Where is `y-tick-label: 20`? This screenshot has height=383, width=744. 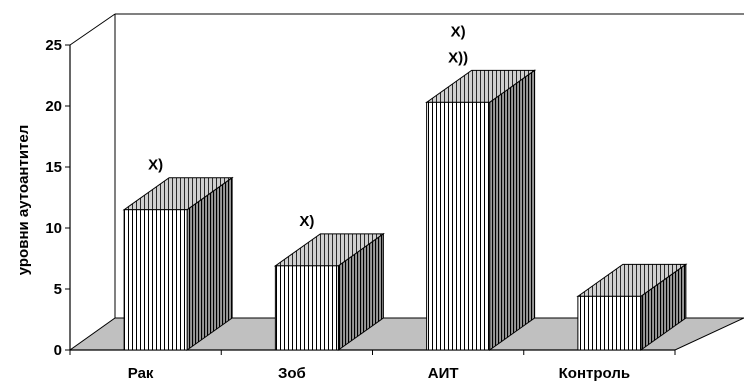
y-tick-label: 20 is located at coordinates (53, 106).